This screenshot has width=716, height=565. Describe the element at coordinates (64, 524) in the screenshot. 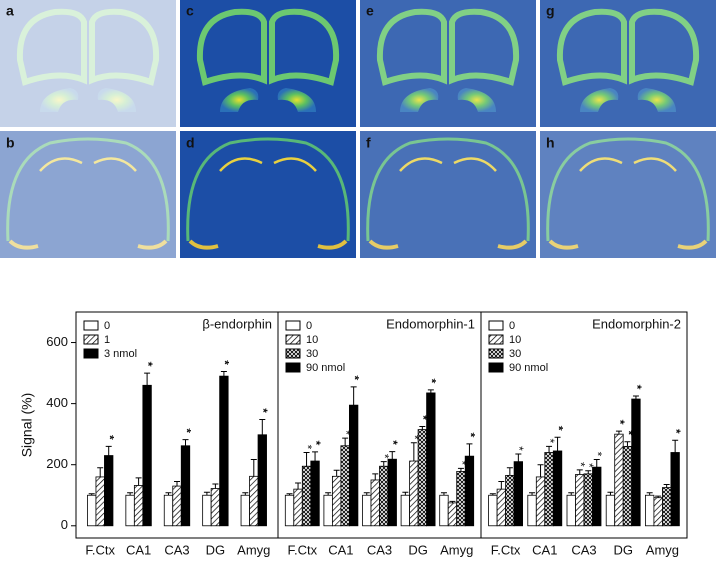

I see `y-tick-label: 0` at that location.